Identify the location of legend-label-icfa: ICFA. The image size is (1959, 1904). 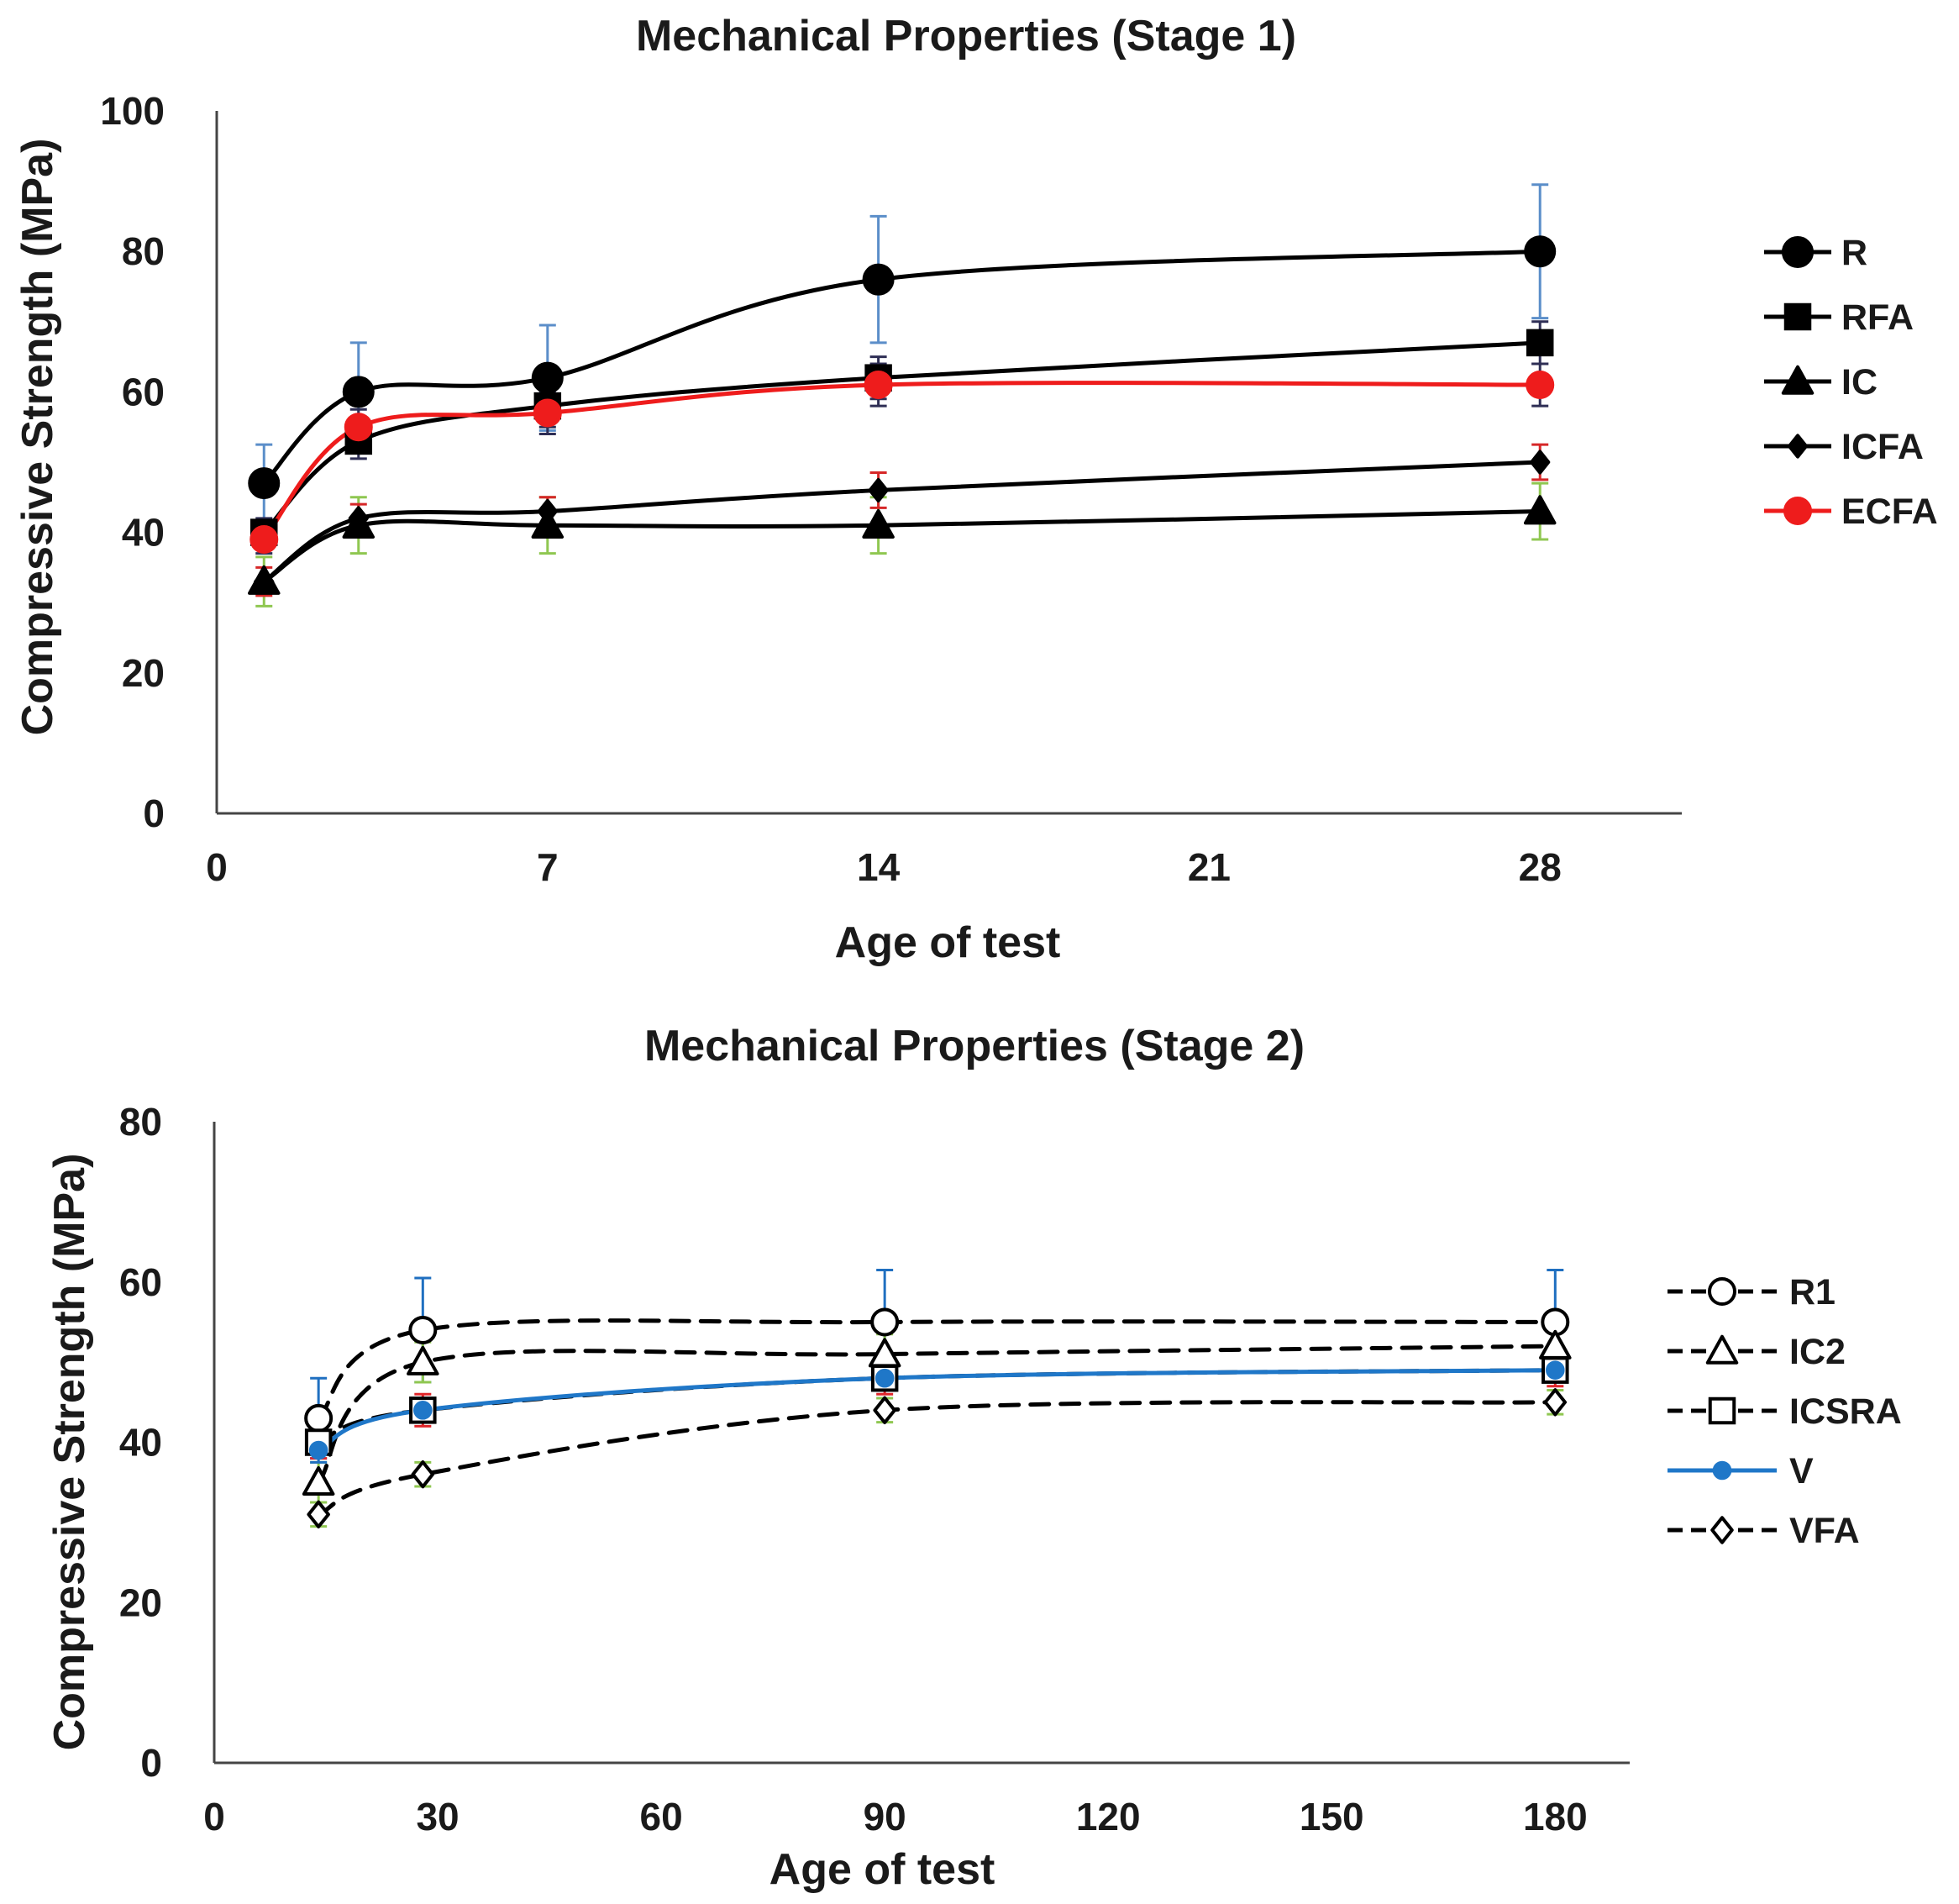
(1883, 447).